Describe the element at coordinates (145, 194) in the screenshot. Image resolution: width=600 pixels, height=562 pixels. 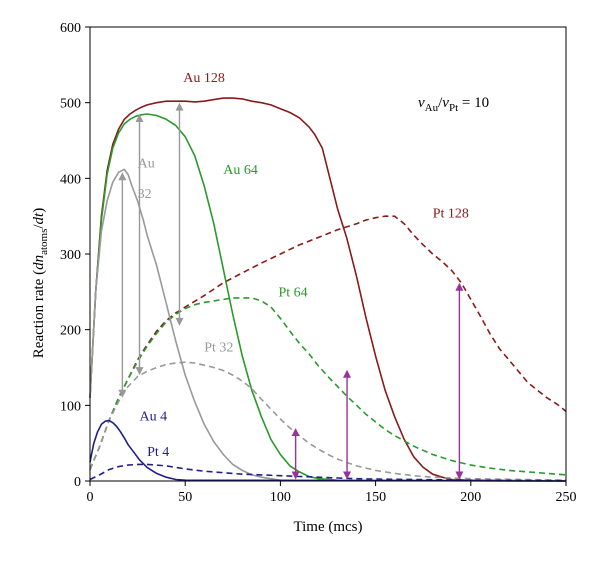
I see `series-label-32-3: 32` at that location.